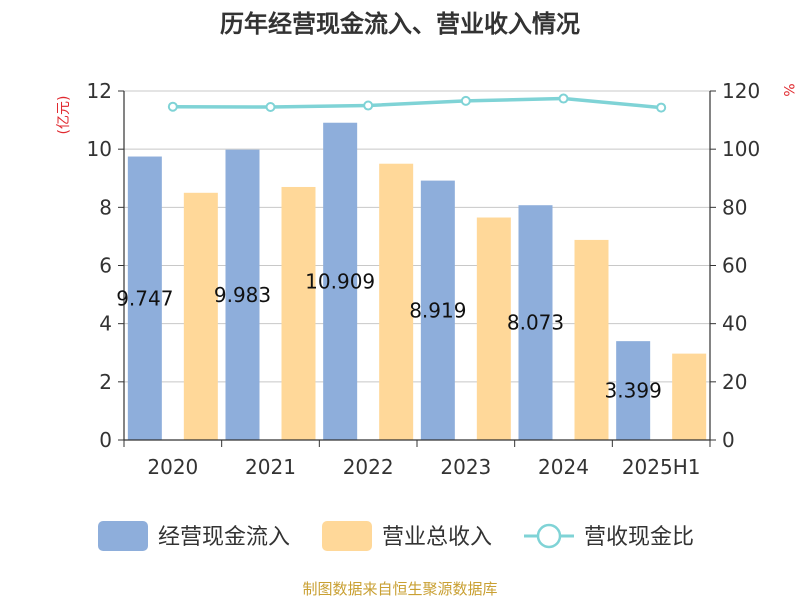 This screenshot has width=800, height=600. What do you see at coordinates (224, 537) in the screenshot?
I see `legend-label-cash-inflow: 经营现金流入` at bounding box center [224, 537].